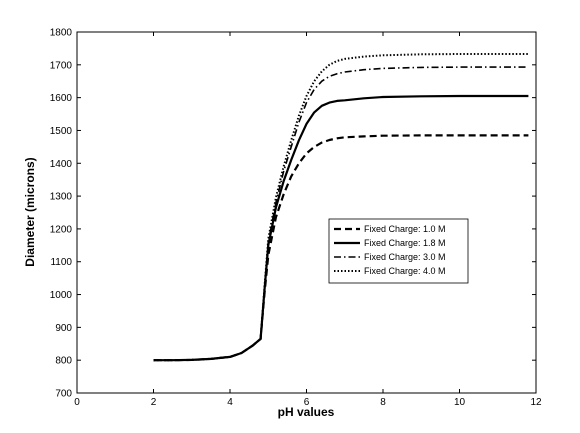 The width and height of the screenshot is (580, 433). Describe the element at coordinates (61, 164) in the screenshot. I see `y-tick-label: 1400` at that location.